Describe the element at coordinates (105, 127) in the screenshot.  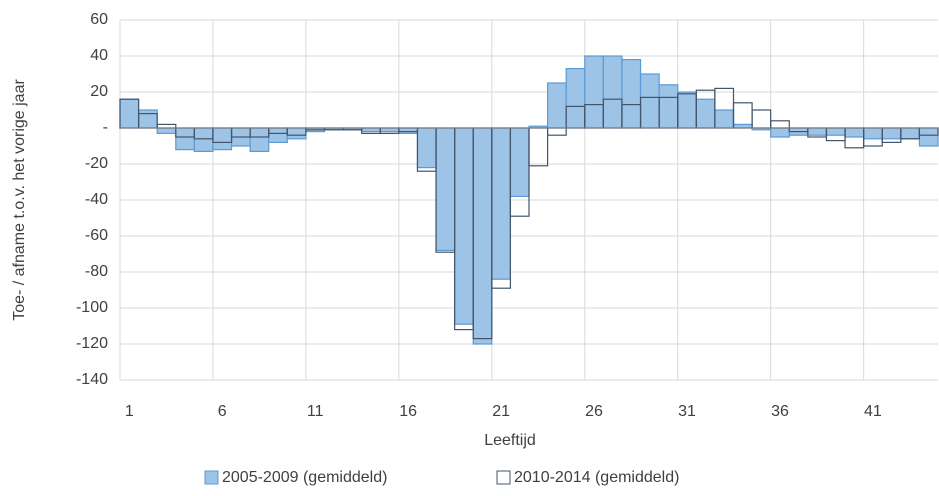
I see `y-tick-label: -` at that location.